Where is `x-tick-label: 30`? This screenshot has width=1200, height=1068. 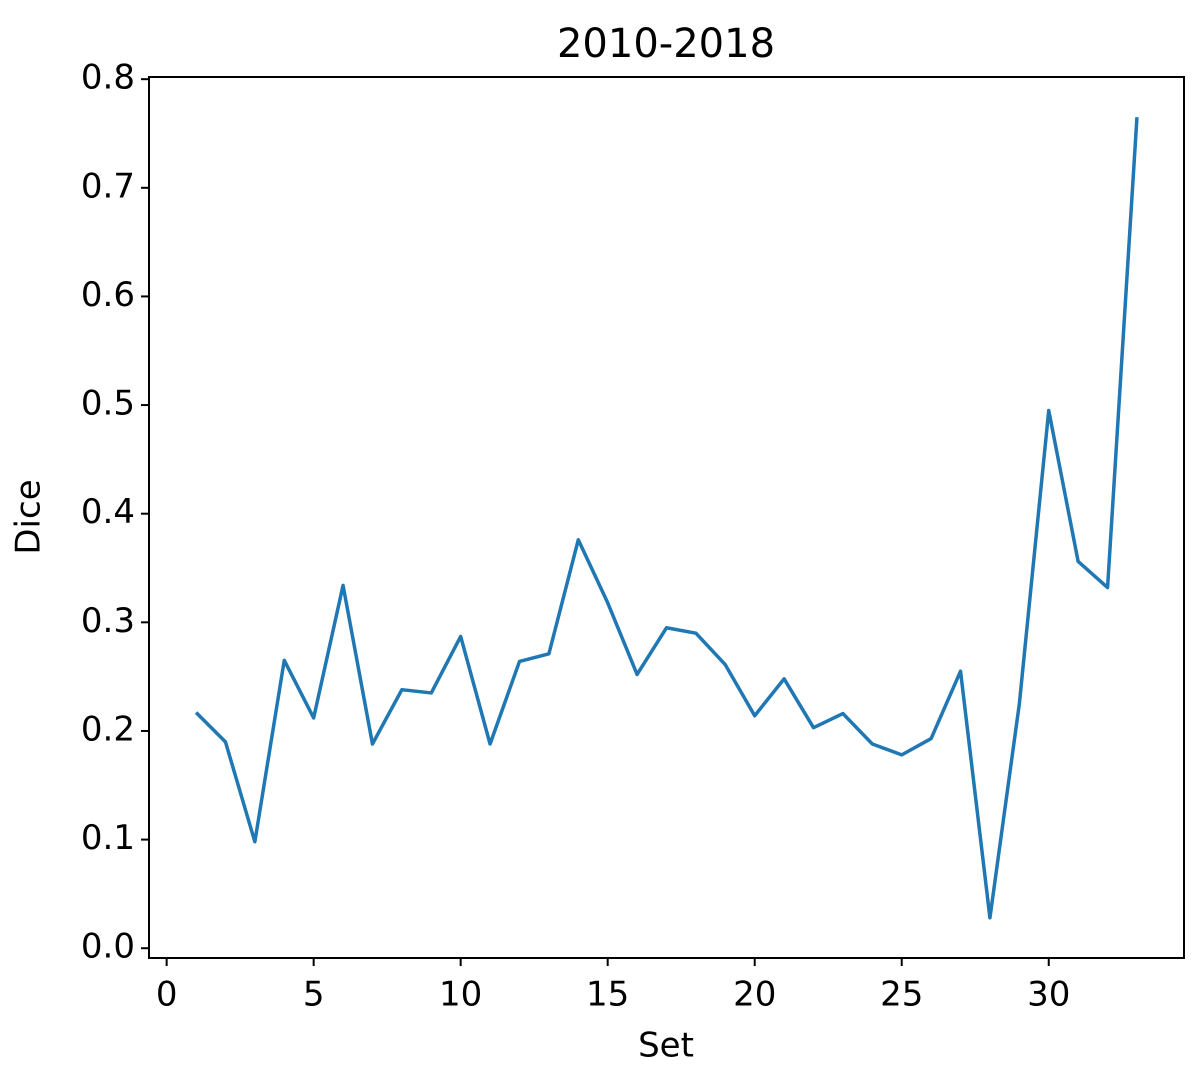 x-tick-label: 30 is located at coordinates (1048, 995).